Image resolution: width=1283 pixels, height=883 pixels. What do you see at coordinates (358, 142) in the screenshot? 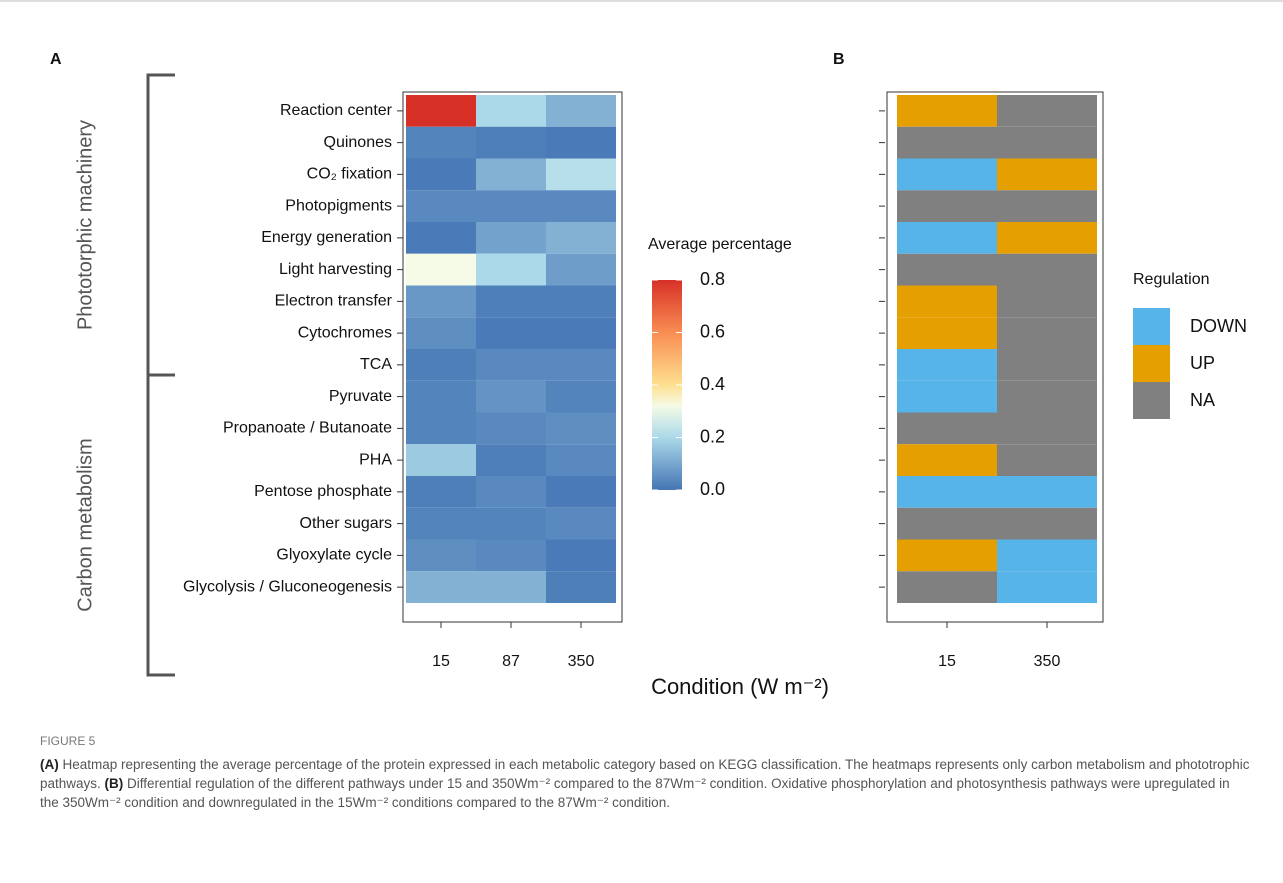
I see `y-tick-label: Quinones` at bounding box center [358, 142].